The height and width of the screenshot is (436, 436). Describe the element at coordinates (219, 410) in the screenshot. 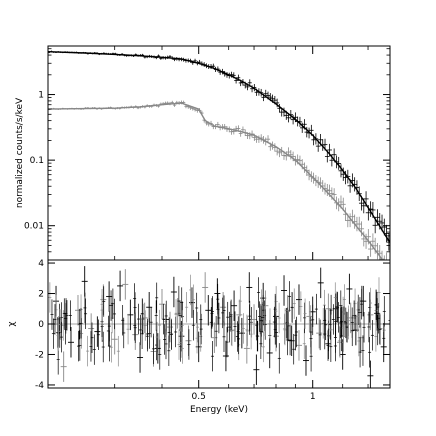

I see `xaxis-label: Energy (keV)` at that location.